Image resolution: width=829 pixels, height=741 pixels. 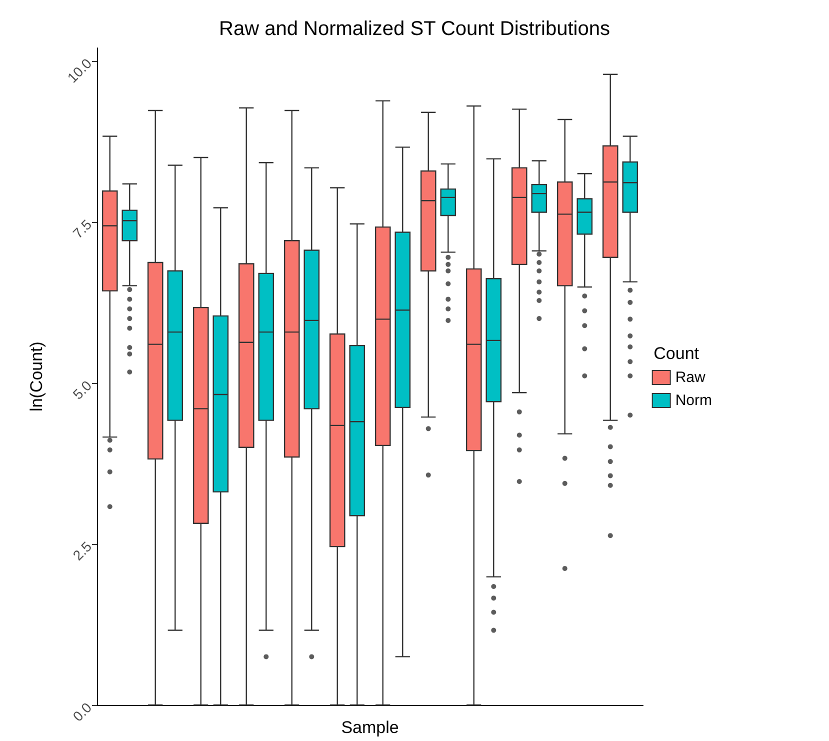 I want to click on legend-label: Raw, so click(x=690, y=377).